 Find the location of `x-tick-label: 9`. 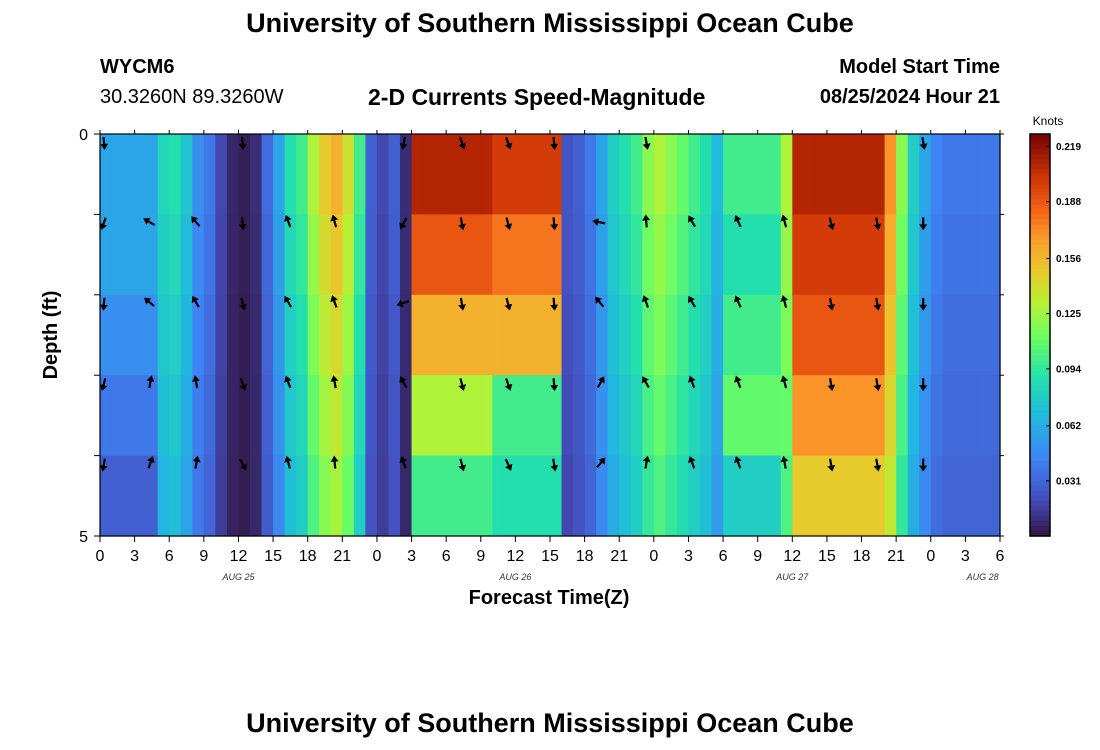

x-tick-label: 9 is located at coordinates (480, 556).